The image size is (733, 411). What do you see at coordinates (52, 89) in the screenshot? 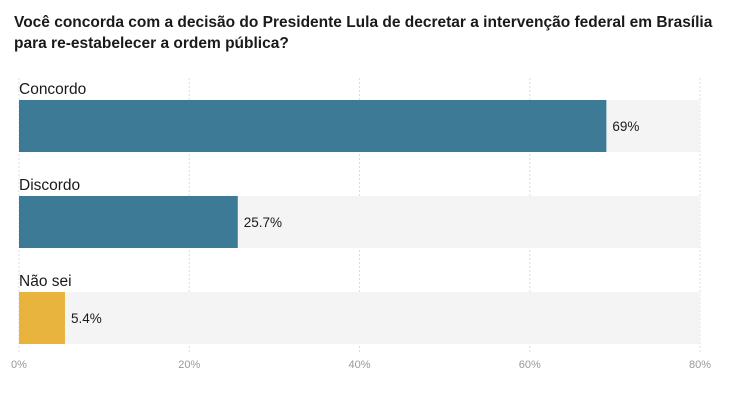
I see `category-label: Concordo` at bounding box center [52, 89].